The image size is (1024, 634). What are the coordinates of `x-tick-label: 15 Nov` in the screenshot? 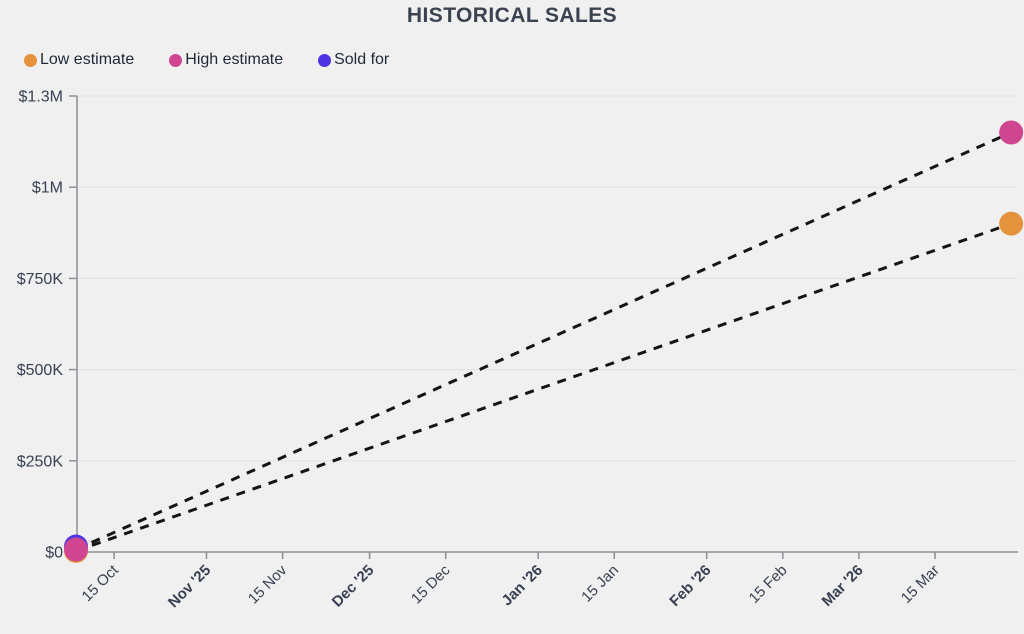 It's located at (268, 584).